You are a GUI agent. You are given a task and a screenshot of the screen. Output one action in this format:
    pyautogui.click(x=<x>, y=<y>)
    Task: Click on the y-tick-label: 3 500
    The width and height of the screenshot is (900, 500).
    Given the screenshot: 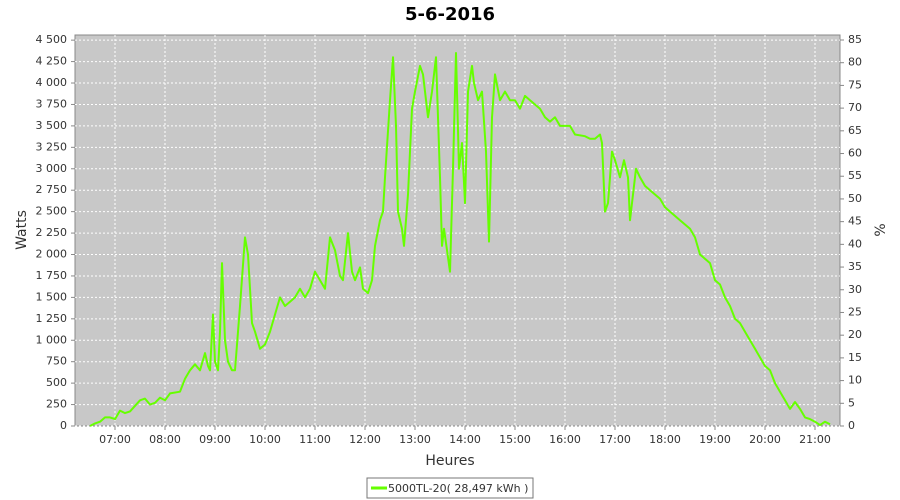 What is the action you would take?
    pyautogui.click(x=52, y=125)
    